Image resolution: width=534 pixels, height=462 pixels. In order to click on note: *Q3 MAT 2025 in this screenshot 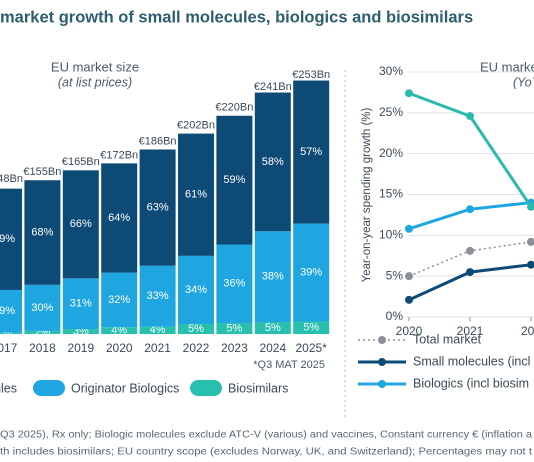, I will do `click(289, 365)`.